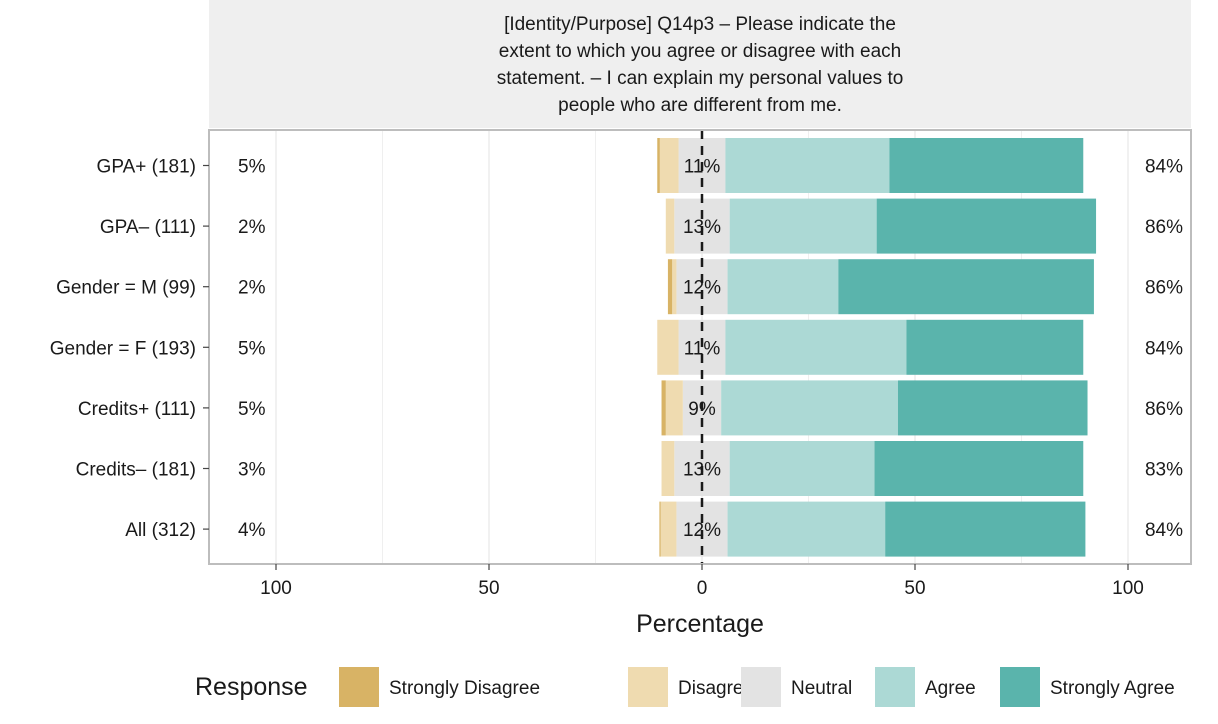 The image size is (1218, 724). What do you see at coordinates (702, 409) in the screenshot?
I see `label-center-credits-111: 9%` at bounding box center [702, 409].